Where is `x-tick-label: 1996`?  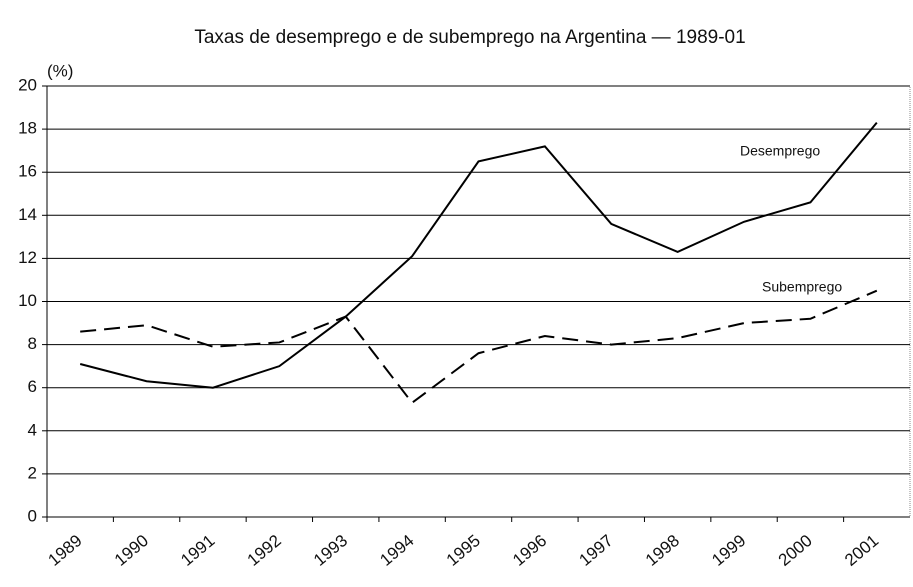
x-tick-label: 1996 is located at coordinates (529, 550).